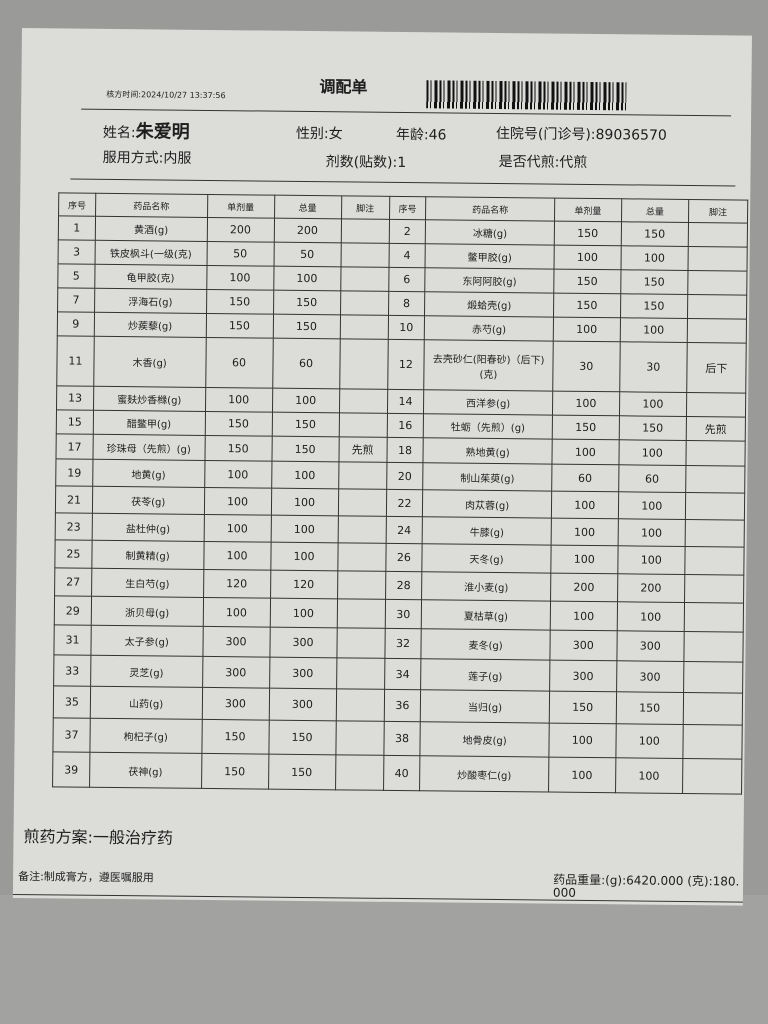  Describe the element at coordinates (366, 163) in the screenshot. I see `dose-count: 剂数(贴数):1` at that location.